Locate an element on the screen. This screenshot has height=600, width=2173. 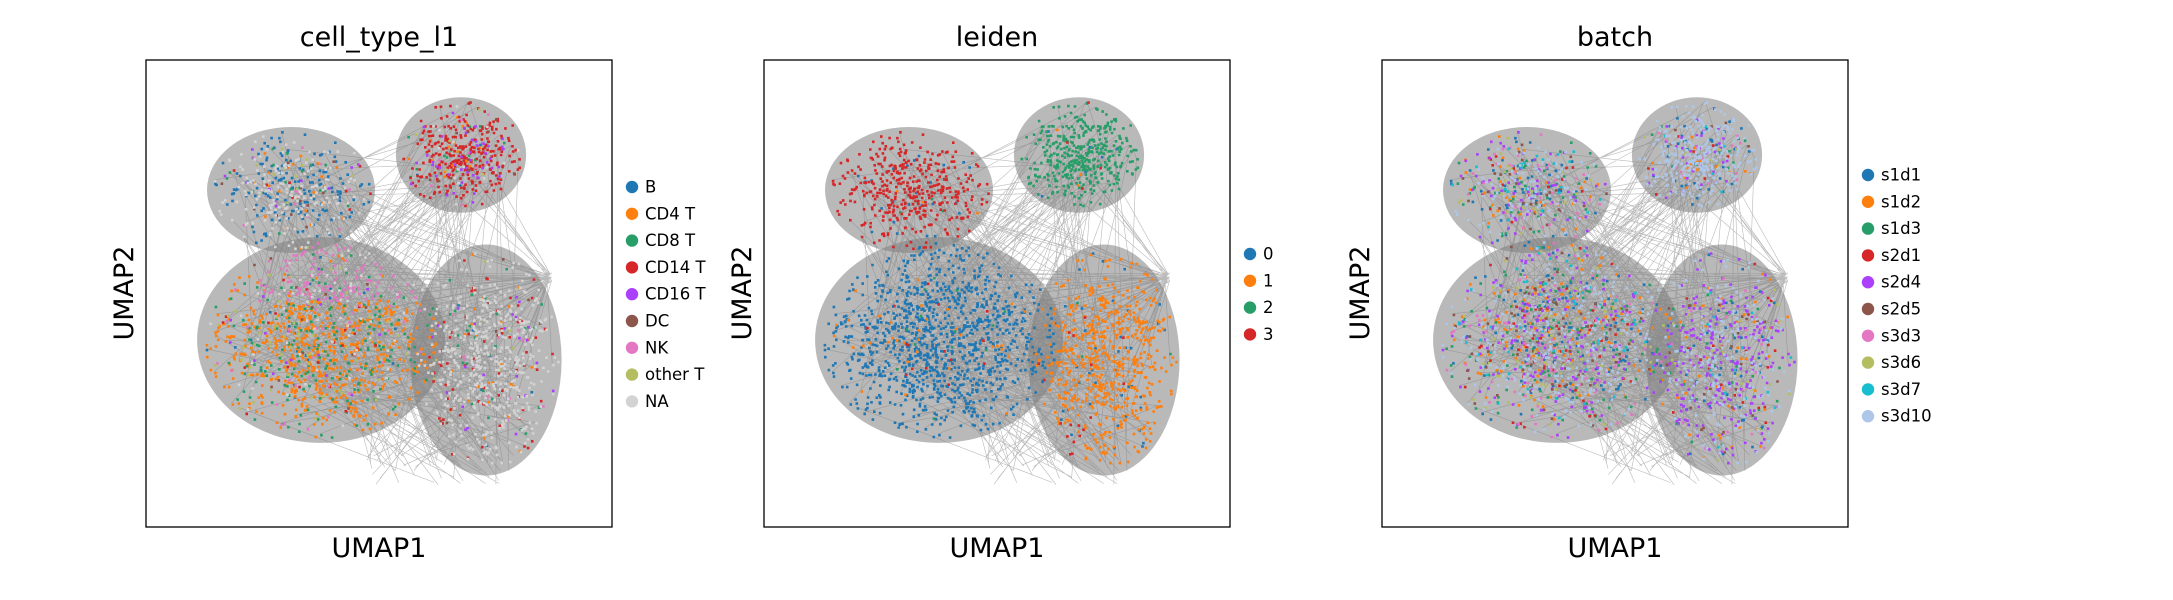
legend-item: B is located at coordinates (640, 187).